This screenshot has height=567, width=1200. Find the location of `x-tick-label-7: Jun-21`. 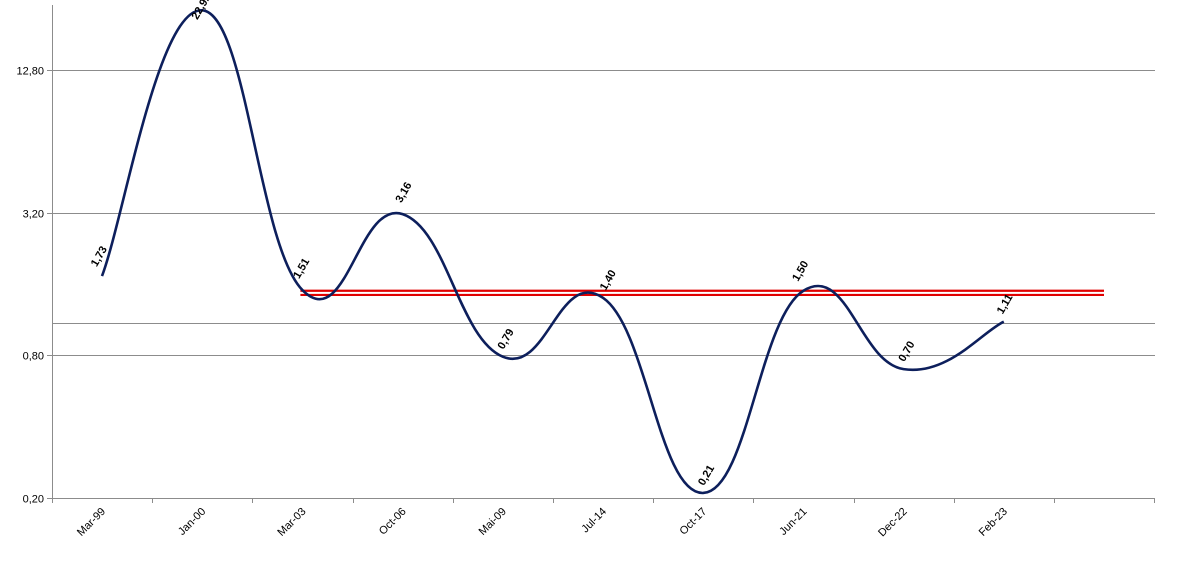

x-tick-label-7: Jun-21 is located at coordinates (793, 522).